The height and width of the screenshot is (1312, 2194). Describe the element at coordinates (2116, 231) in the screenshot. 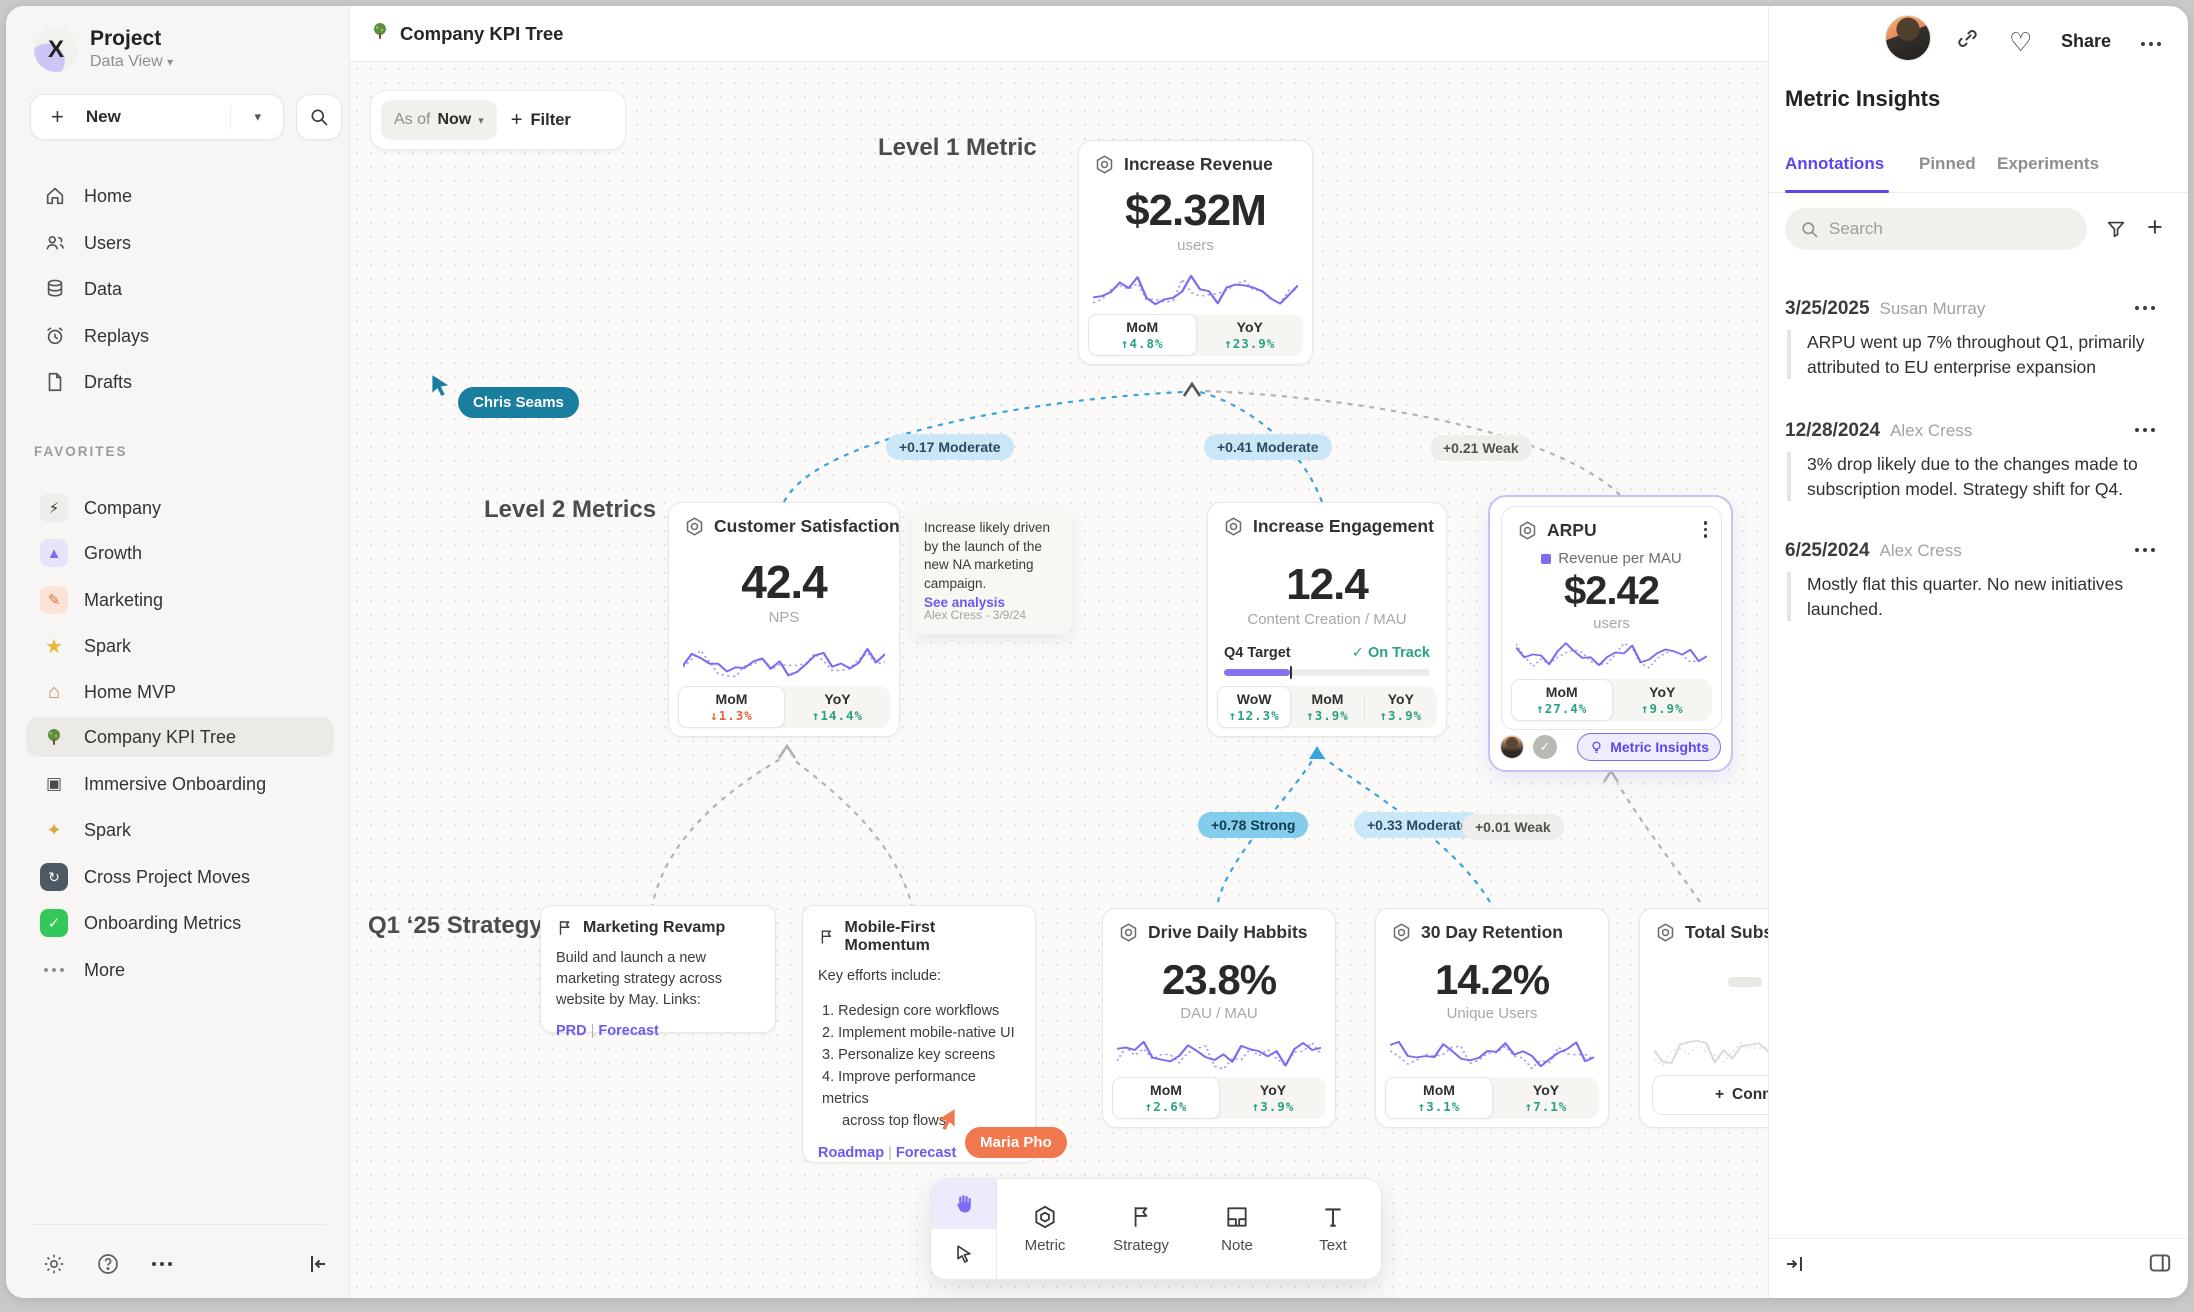

I see `filter-funnel-icon` at that location.